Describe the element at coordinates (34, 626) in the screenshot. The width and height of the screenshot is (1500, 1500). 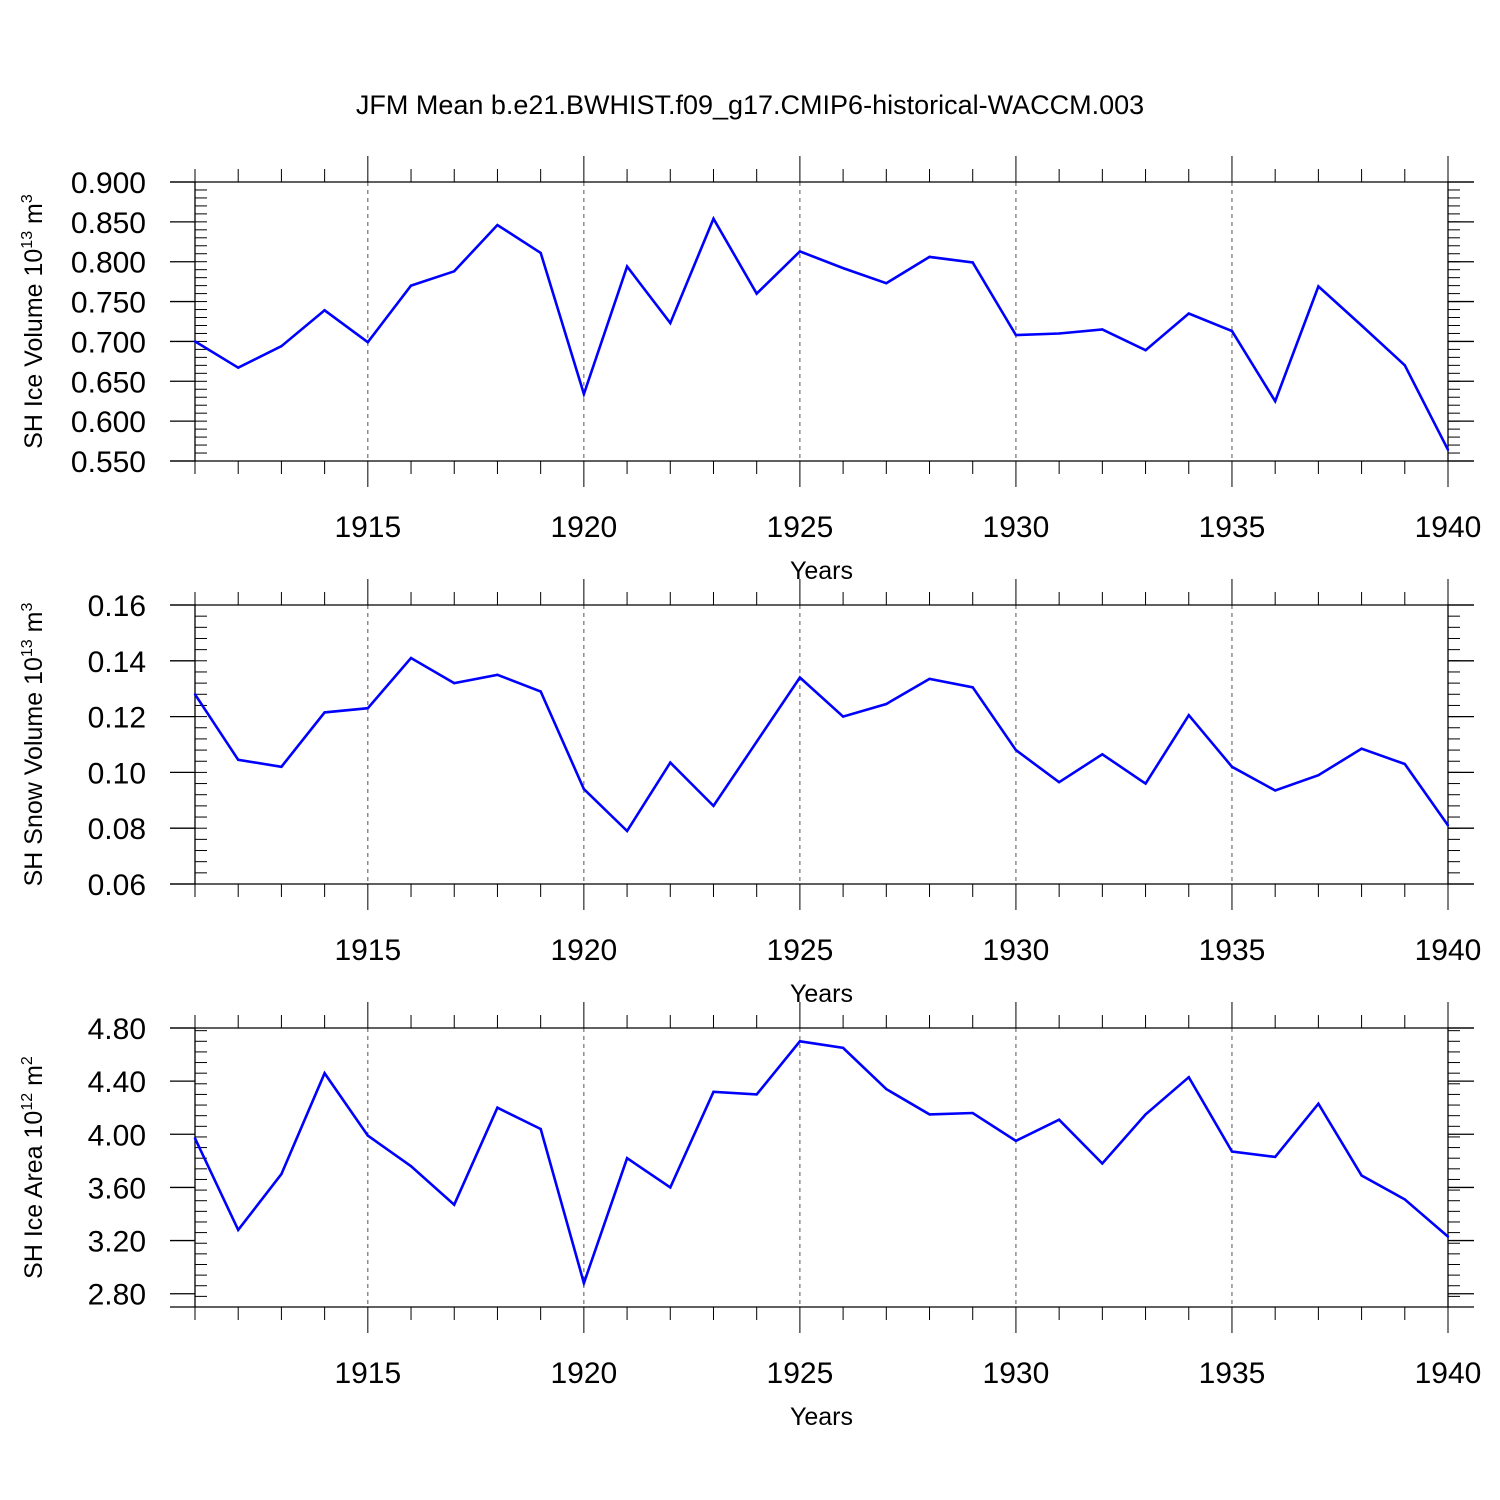
I see `y-axis-label-unit: m` at that location.